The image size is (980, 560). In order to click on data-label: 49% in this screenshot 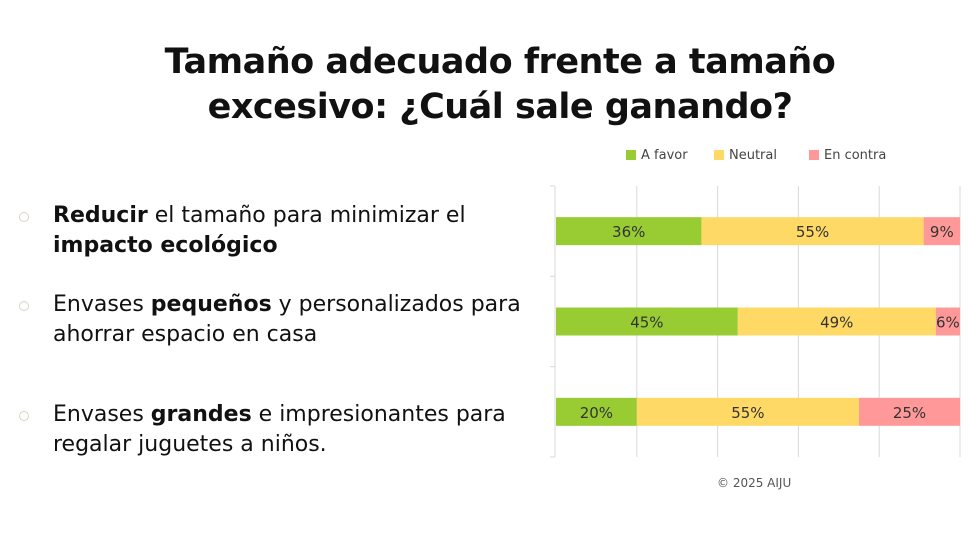, I will do `click(836, 323)`.